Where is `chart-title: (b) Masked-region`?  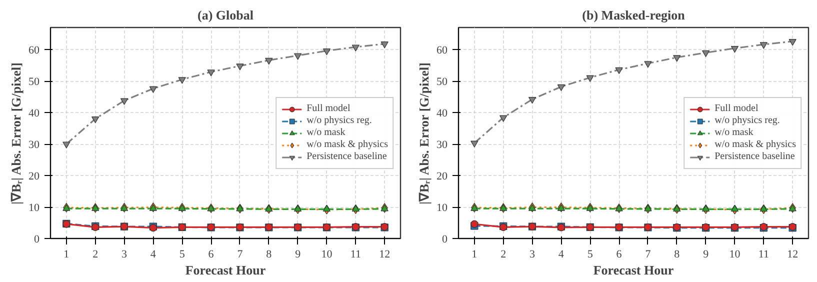 chart-title: (b) Masked-region is located at coordinates (634, 15).